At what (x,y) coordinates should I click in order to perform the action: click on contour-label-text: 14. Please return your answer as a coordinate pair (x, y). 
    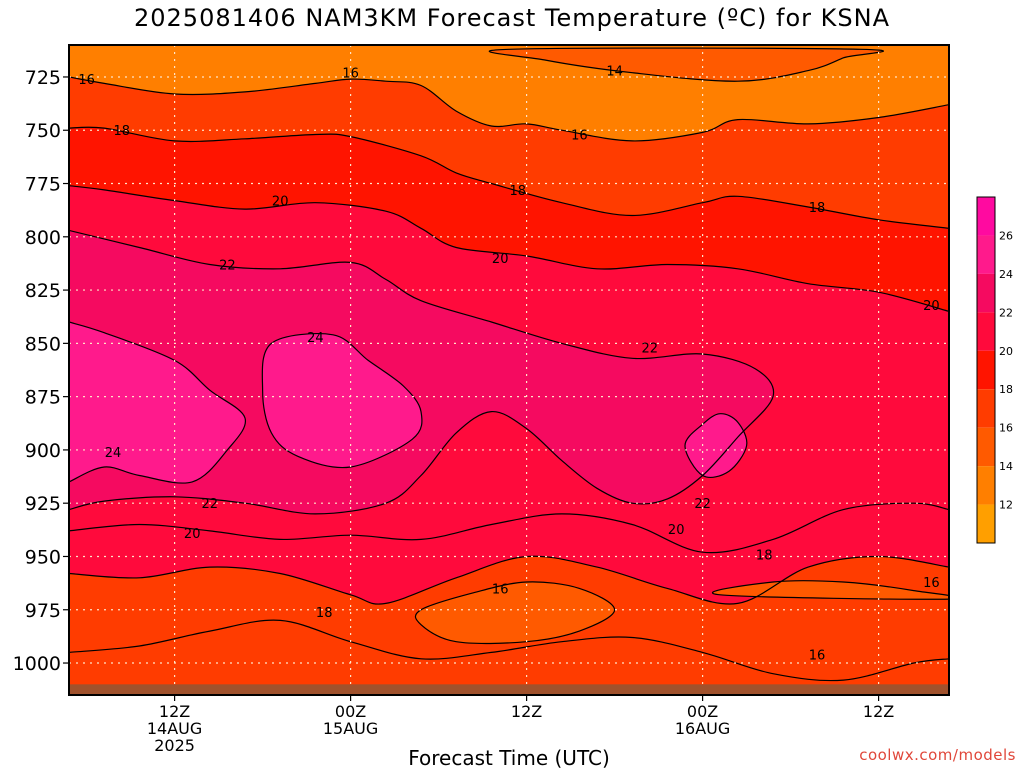
    Looking at the image, I should click on (614, 72).